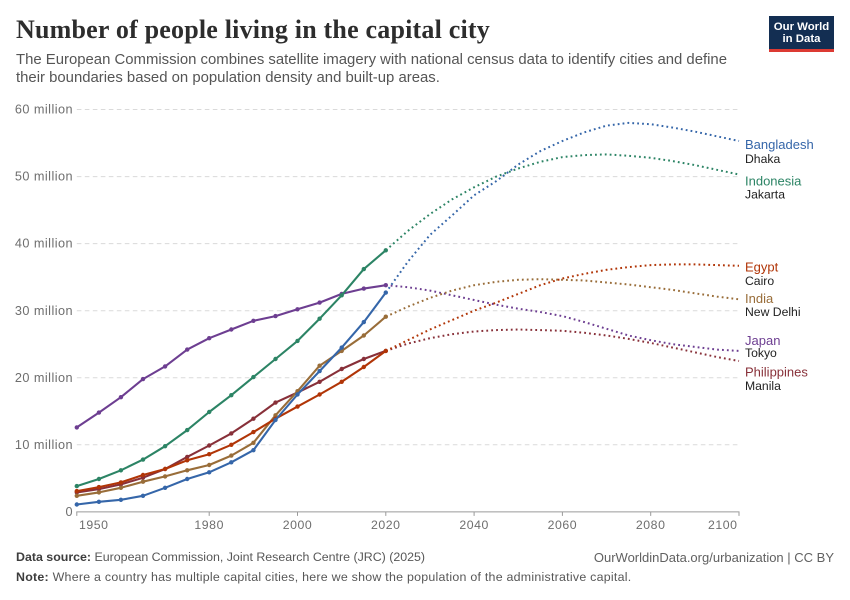  I want to click on svg-text: Egypt, so click(762, 267).